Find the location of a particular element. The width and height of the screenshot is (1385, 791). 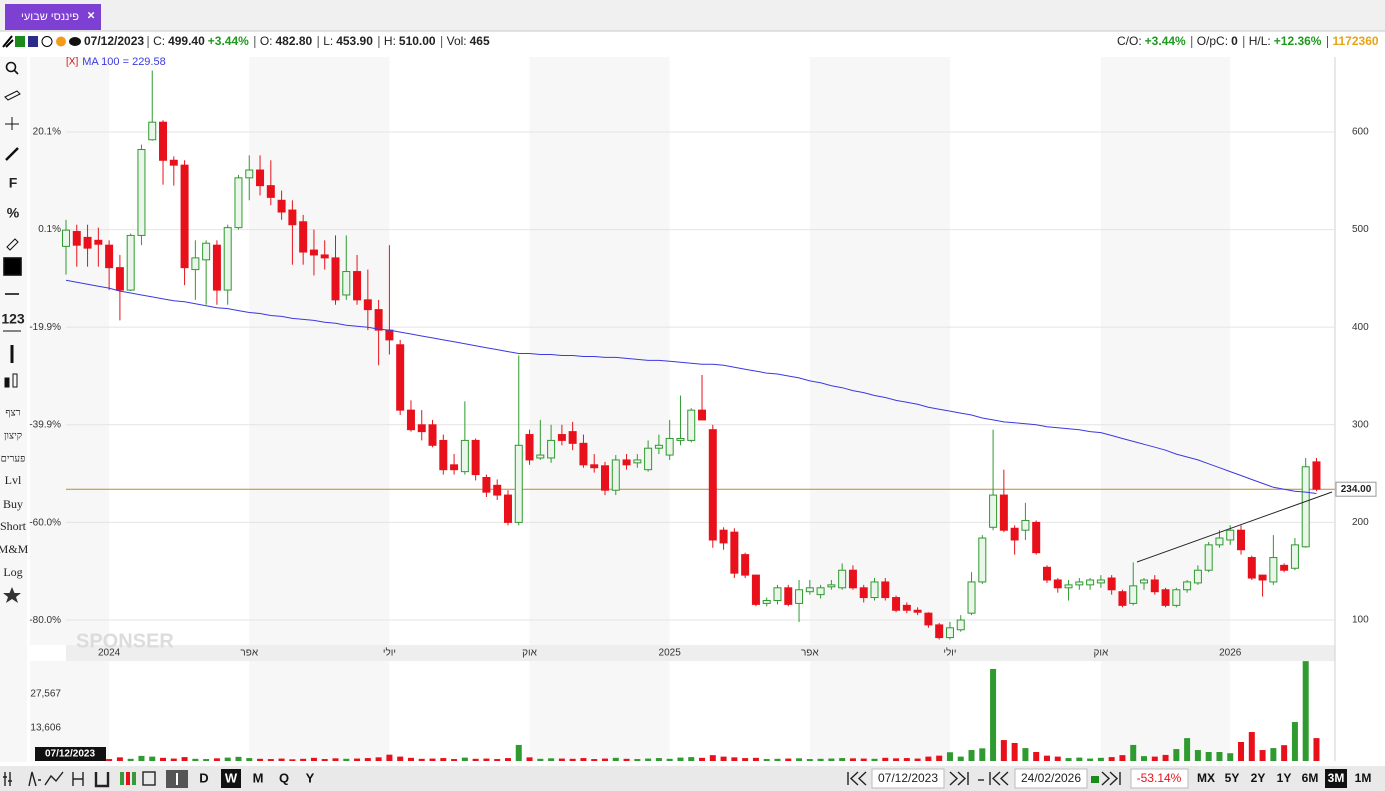

range-button: 6M is located at coordinates (1310, 778).